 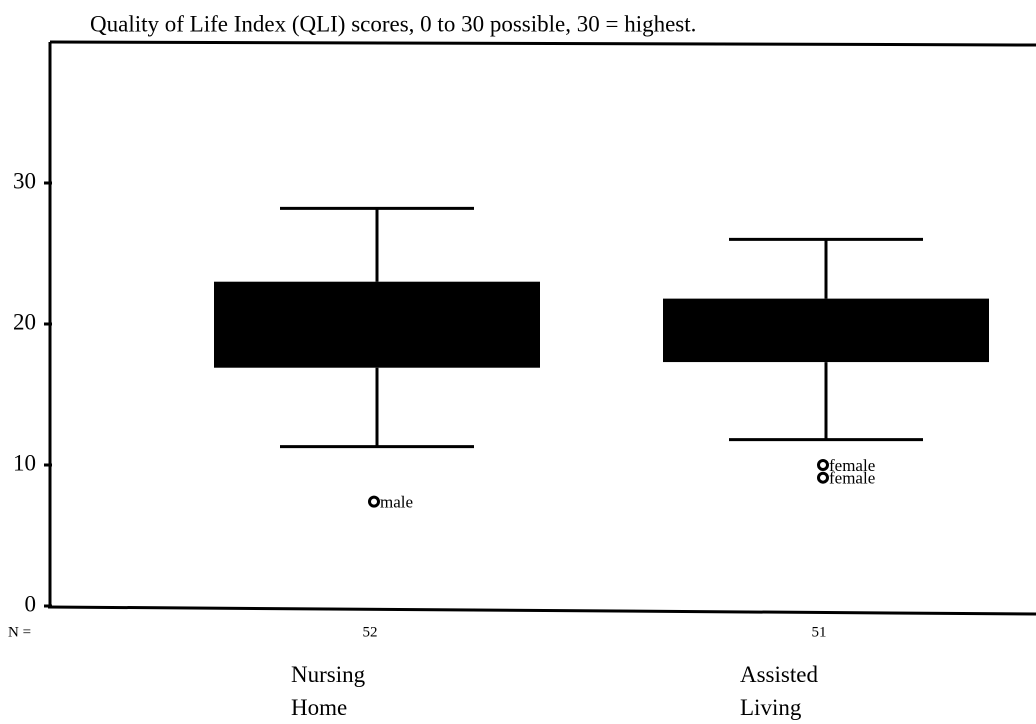 I want to click on n-value: 51, so click(x=819, y=632).